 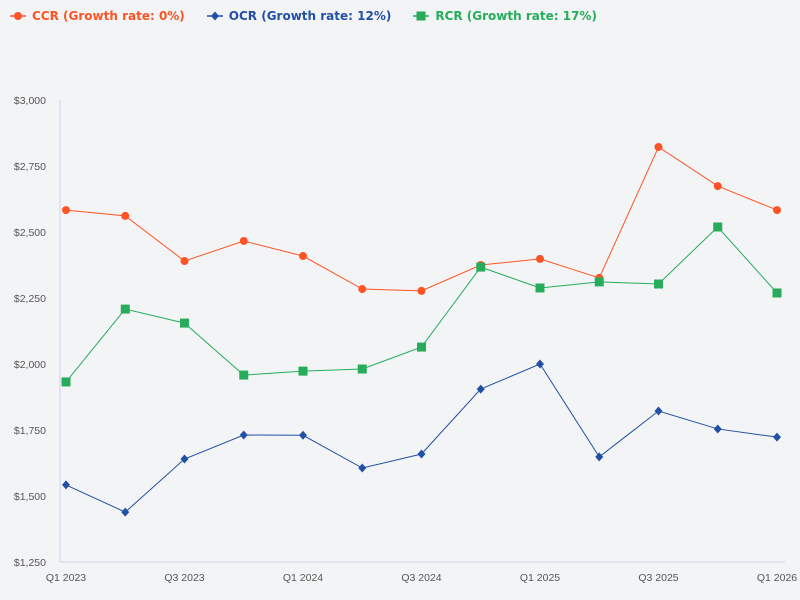 I want to click on circle-marker-icon, so click(x=18, y=16).